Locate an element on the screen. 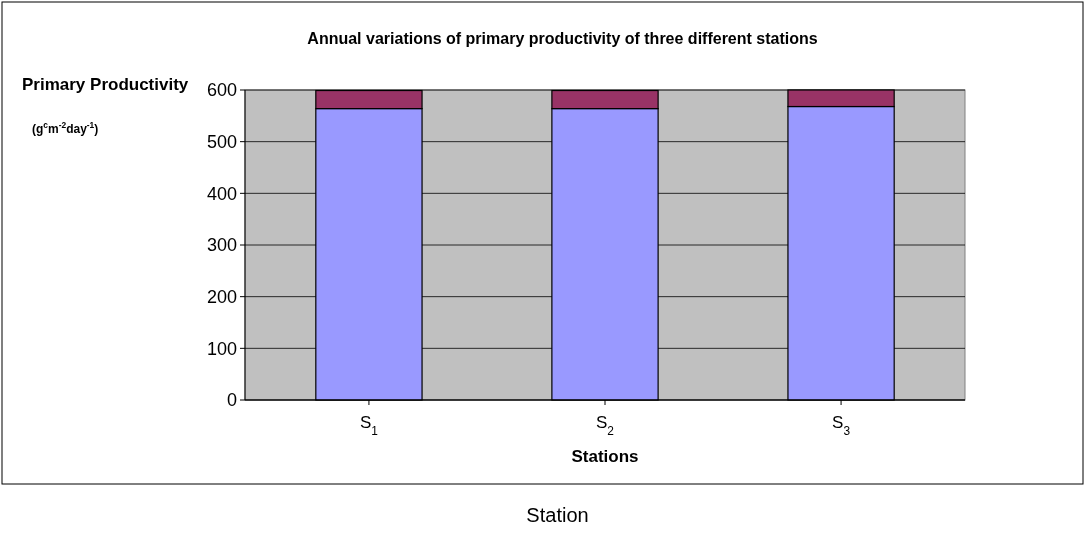 The height and width of the screenshot is (554, 1085). y-tick-label: 500 is located at coordinates (221, 141).